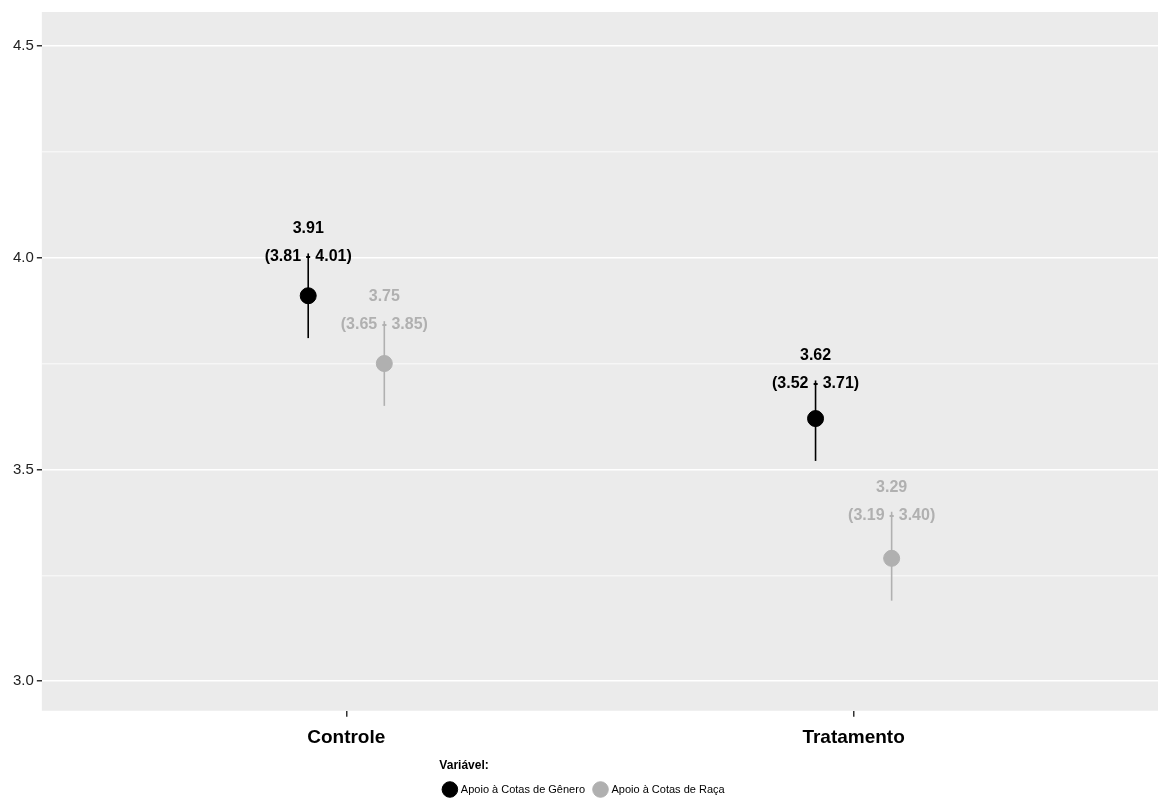 The image size is (1167, 805). I want to click on x-tick-label: Controle, so click(346, 737).